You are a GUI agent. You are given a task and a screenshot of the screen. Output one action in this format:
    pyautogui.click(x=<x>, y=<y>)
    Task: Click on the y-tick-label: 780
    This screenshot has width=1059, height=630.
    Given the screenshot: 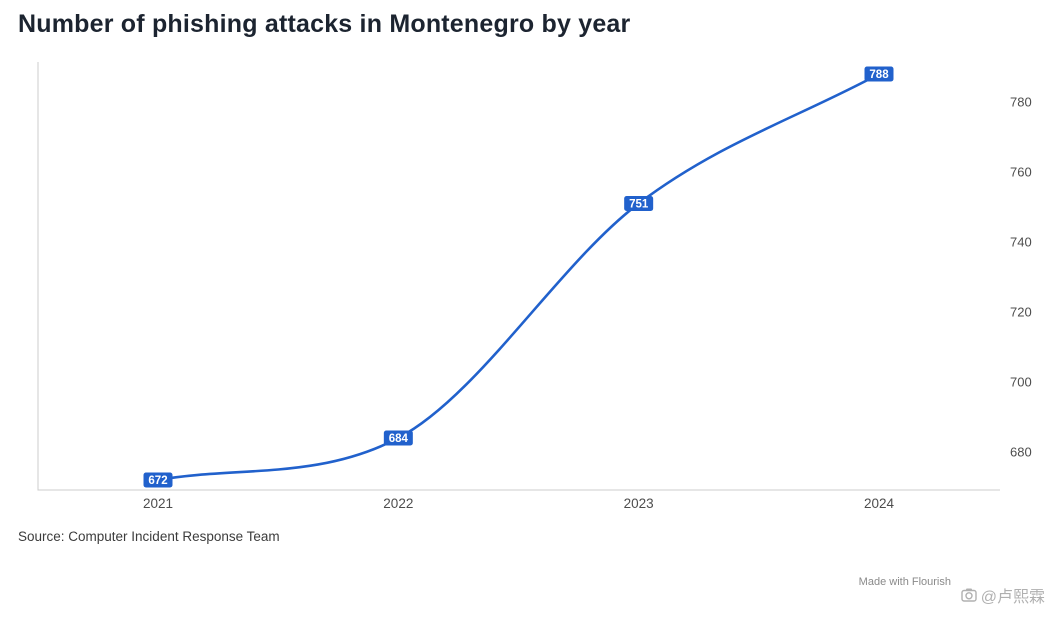 What is the action you would take?
    pyautogui.click(x=1021, y=102)
    